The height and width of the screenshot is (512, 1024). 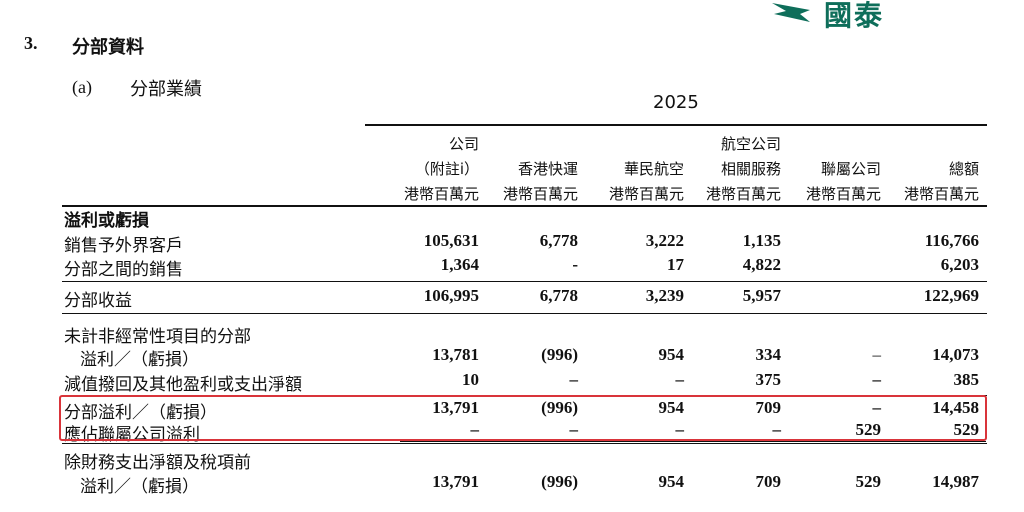 I want to click on row-label: 銷售予外界客戶, so click(x=123, y=246).